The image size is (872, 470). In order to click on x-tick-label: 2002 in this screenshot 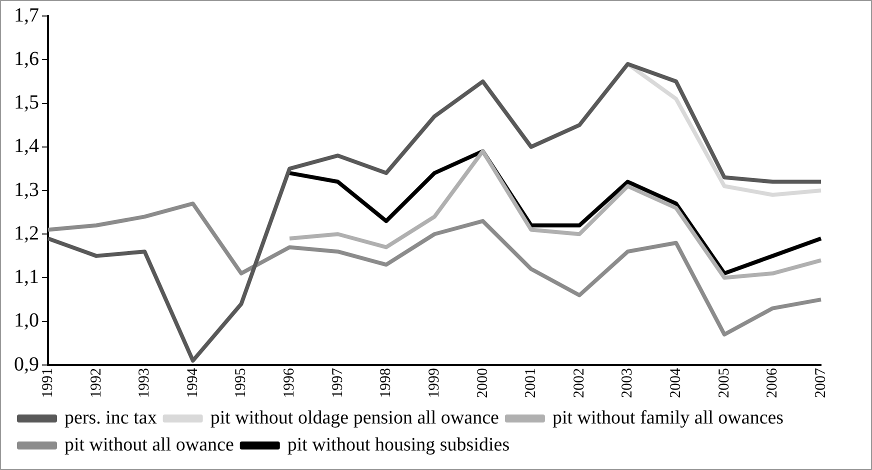, I will do `click(579, 383)`.